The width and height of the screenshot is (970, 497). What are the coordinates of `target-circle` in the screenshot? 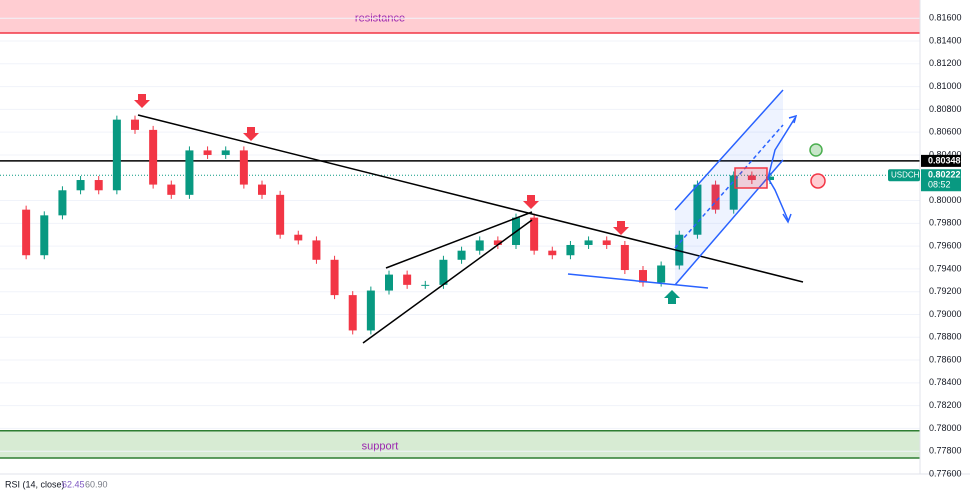 It's located at (816, 150).